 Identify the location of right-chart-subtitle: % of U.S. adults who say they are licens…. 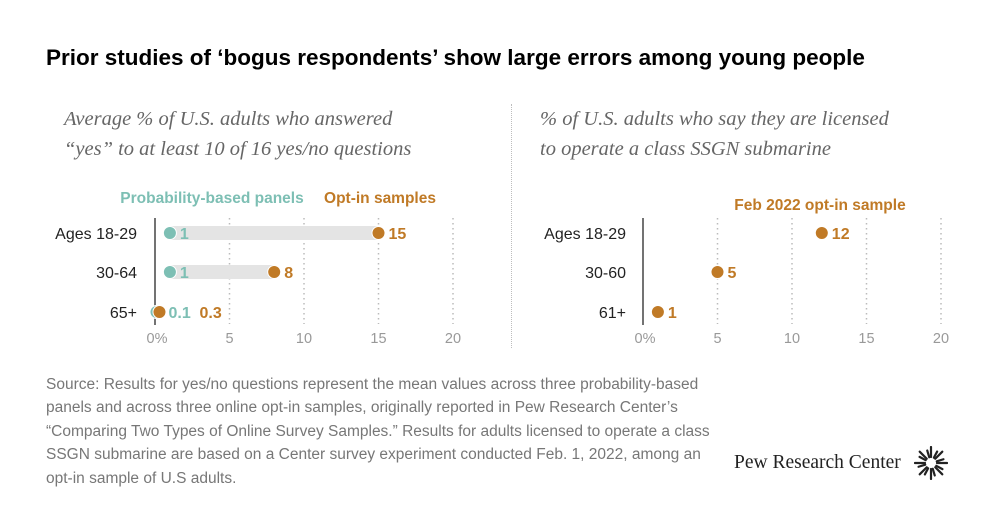
(750, 134).